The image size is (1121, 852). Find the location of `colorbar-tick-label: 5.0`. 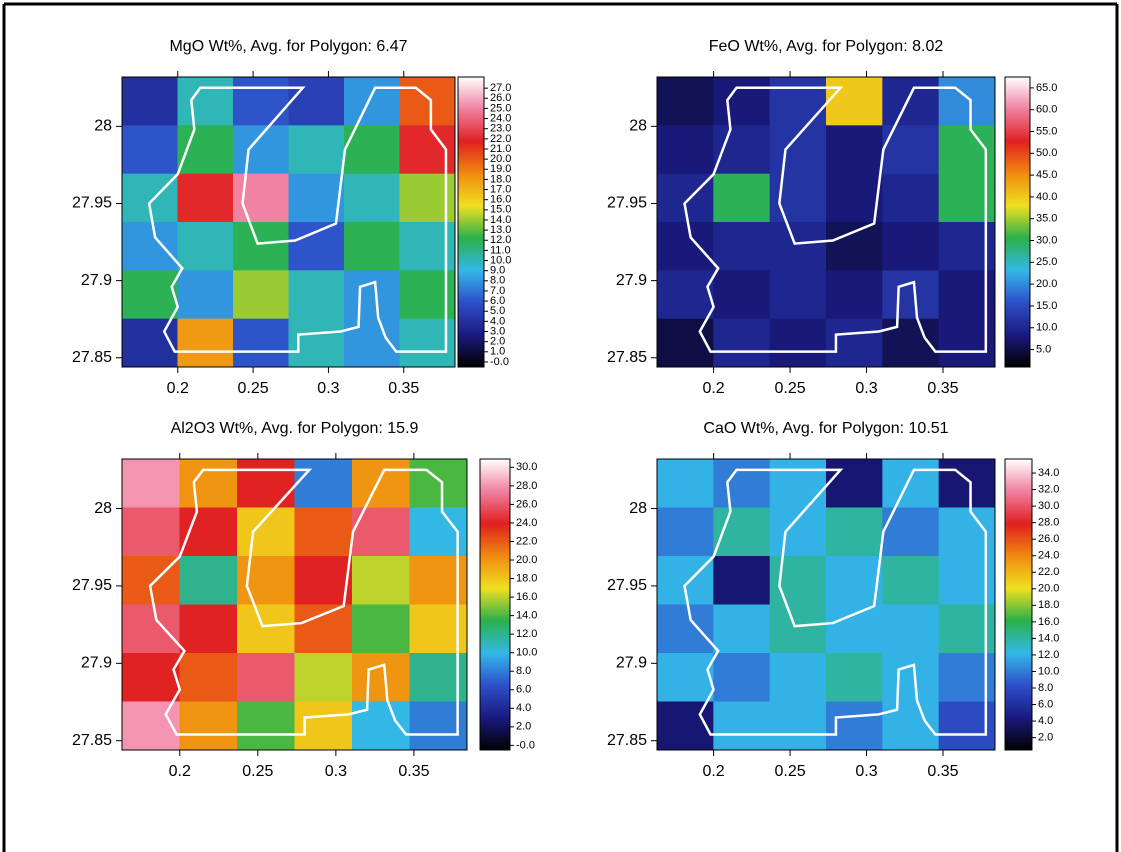

colorbar-tick-label: 5.0 is located at coordinates (497, 311).